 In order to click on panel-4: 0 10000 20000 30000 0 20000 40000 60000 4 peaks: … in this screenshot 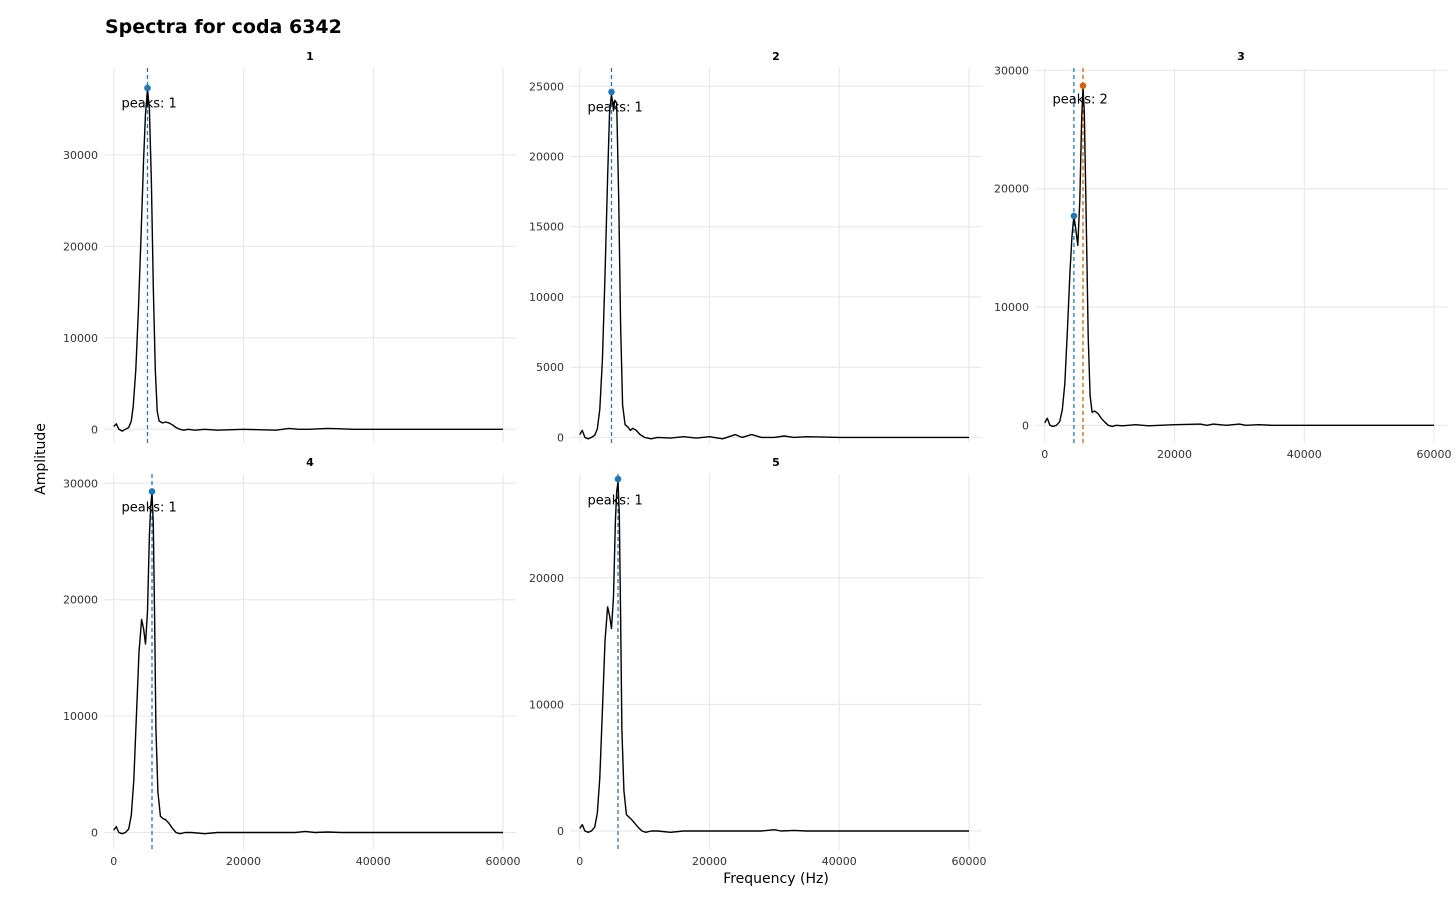, I will do `click(292, 662)`.